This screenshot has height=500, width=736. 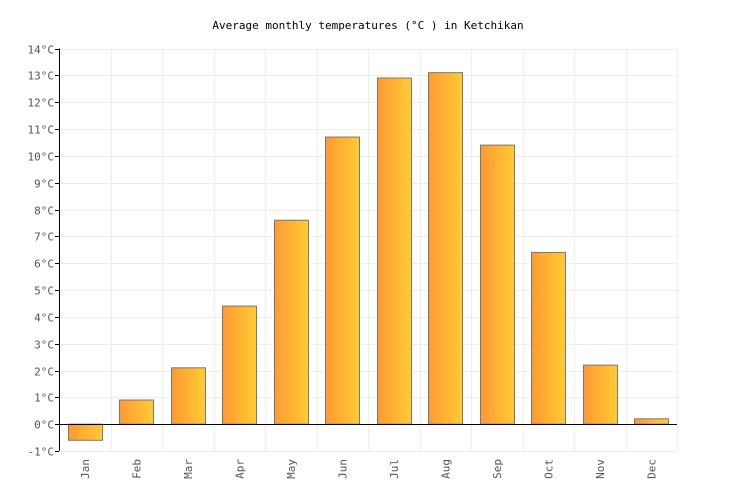 I want to click on bar-may, so click(x=291, y=322).